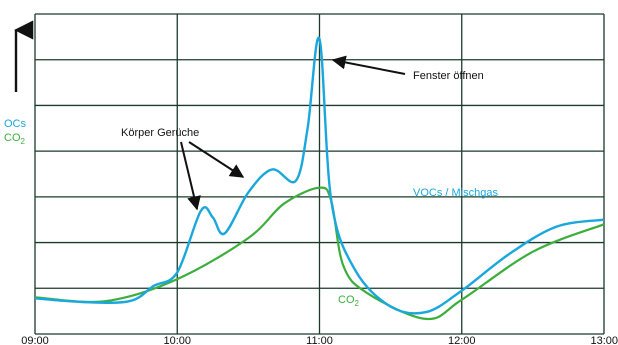 The width and height of the screenshot is (618, 345). Describe the element at coordinates (357, 303) in the screenshot. I see `label-co2-sub: 2` at that location.